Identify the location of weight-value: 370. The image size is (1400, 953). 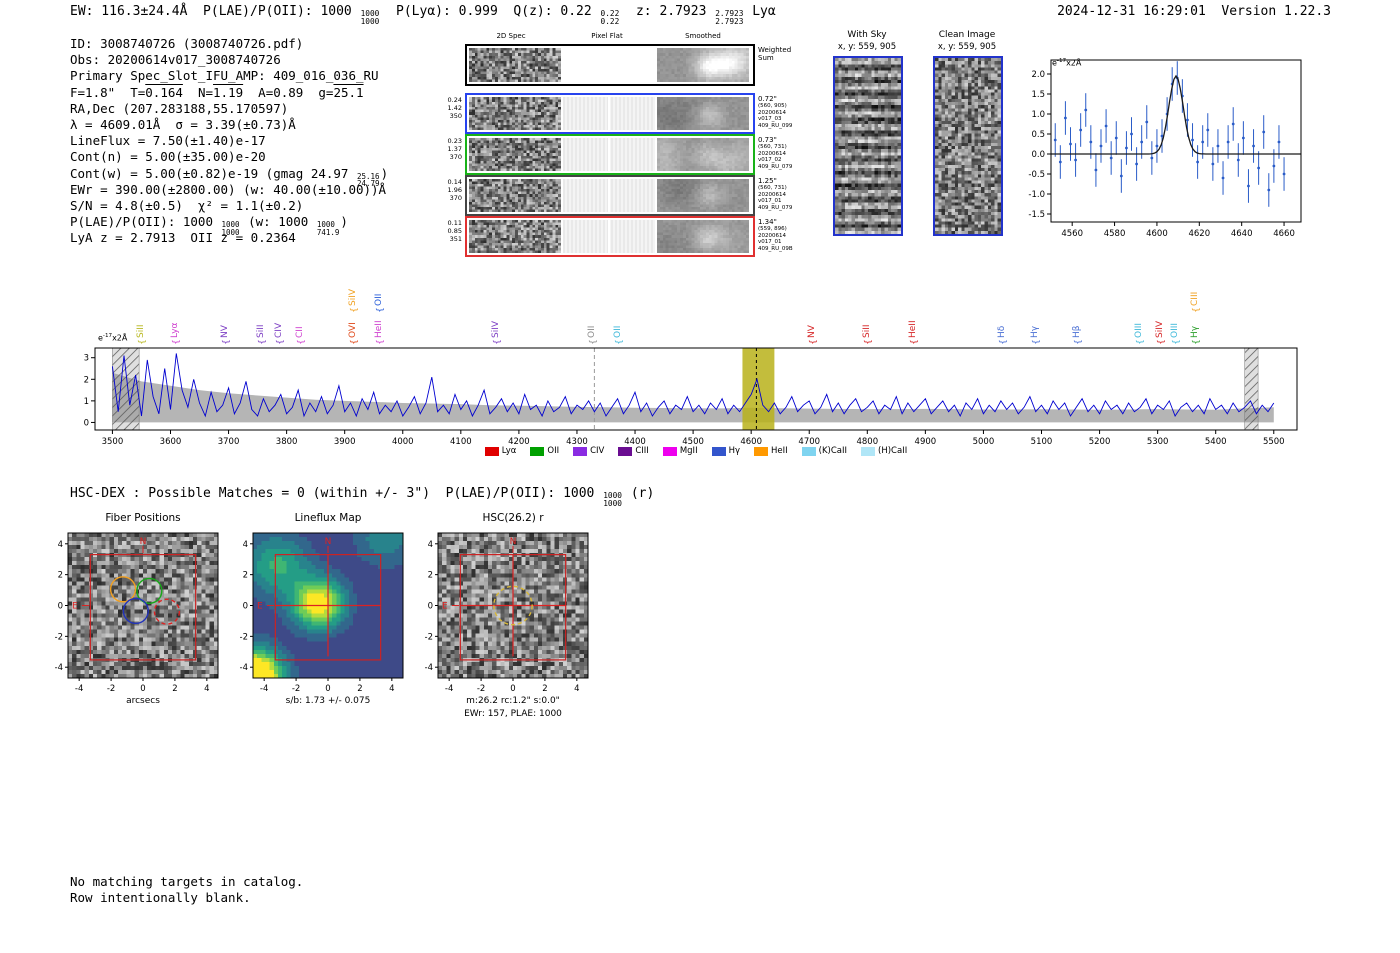
(455, 198).